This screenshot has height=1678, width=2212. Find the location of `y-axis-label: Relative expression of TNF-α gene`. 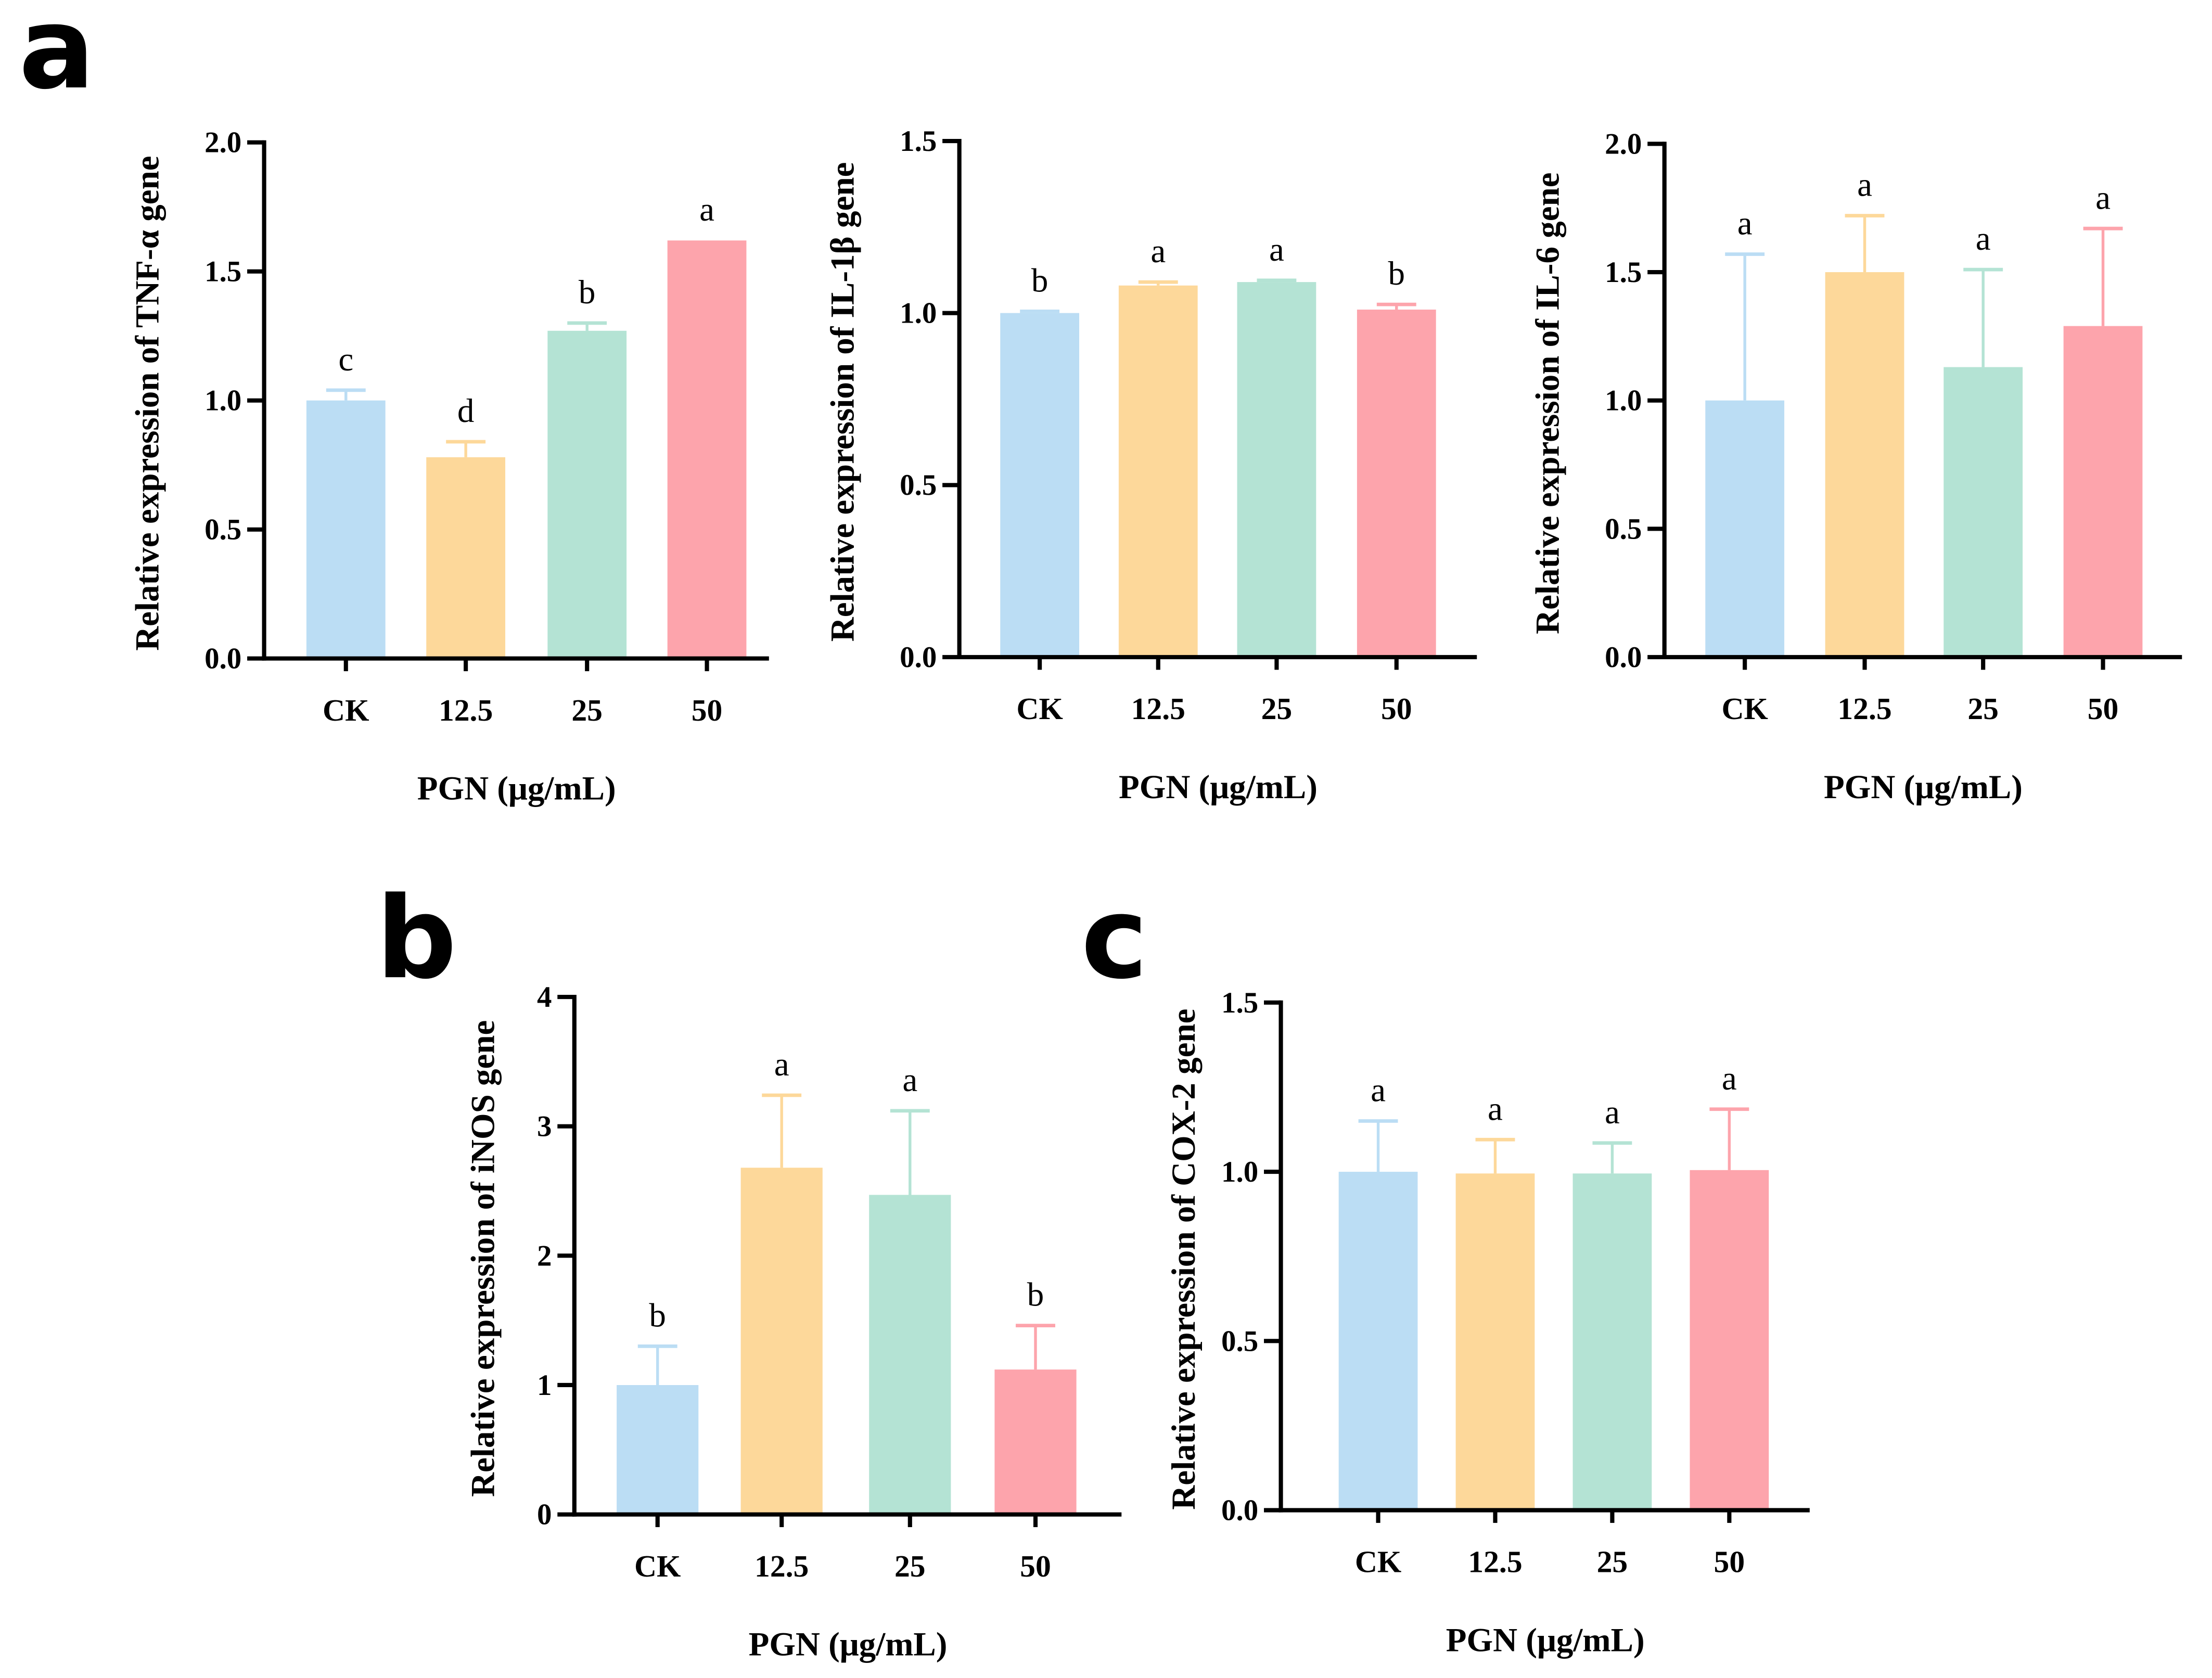

y-axis-label: Relative expression of TNF-α gene is located at coordinates (147, 403).